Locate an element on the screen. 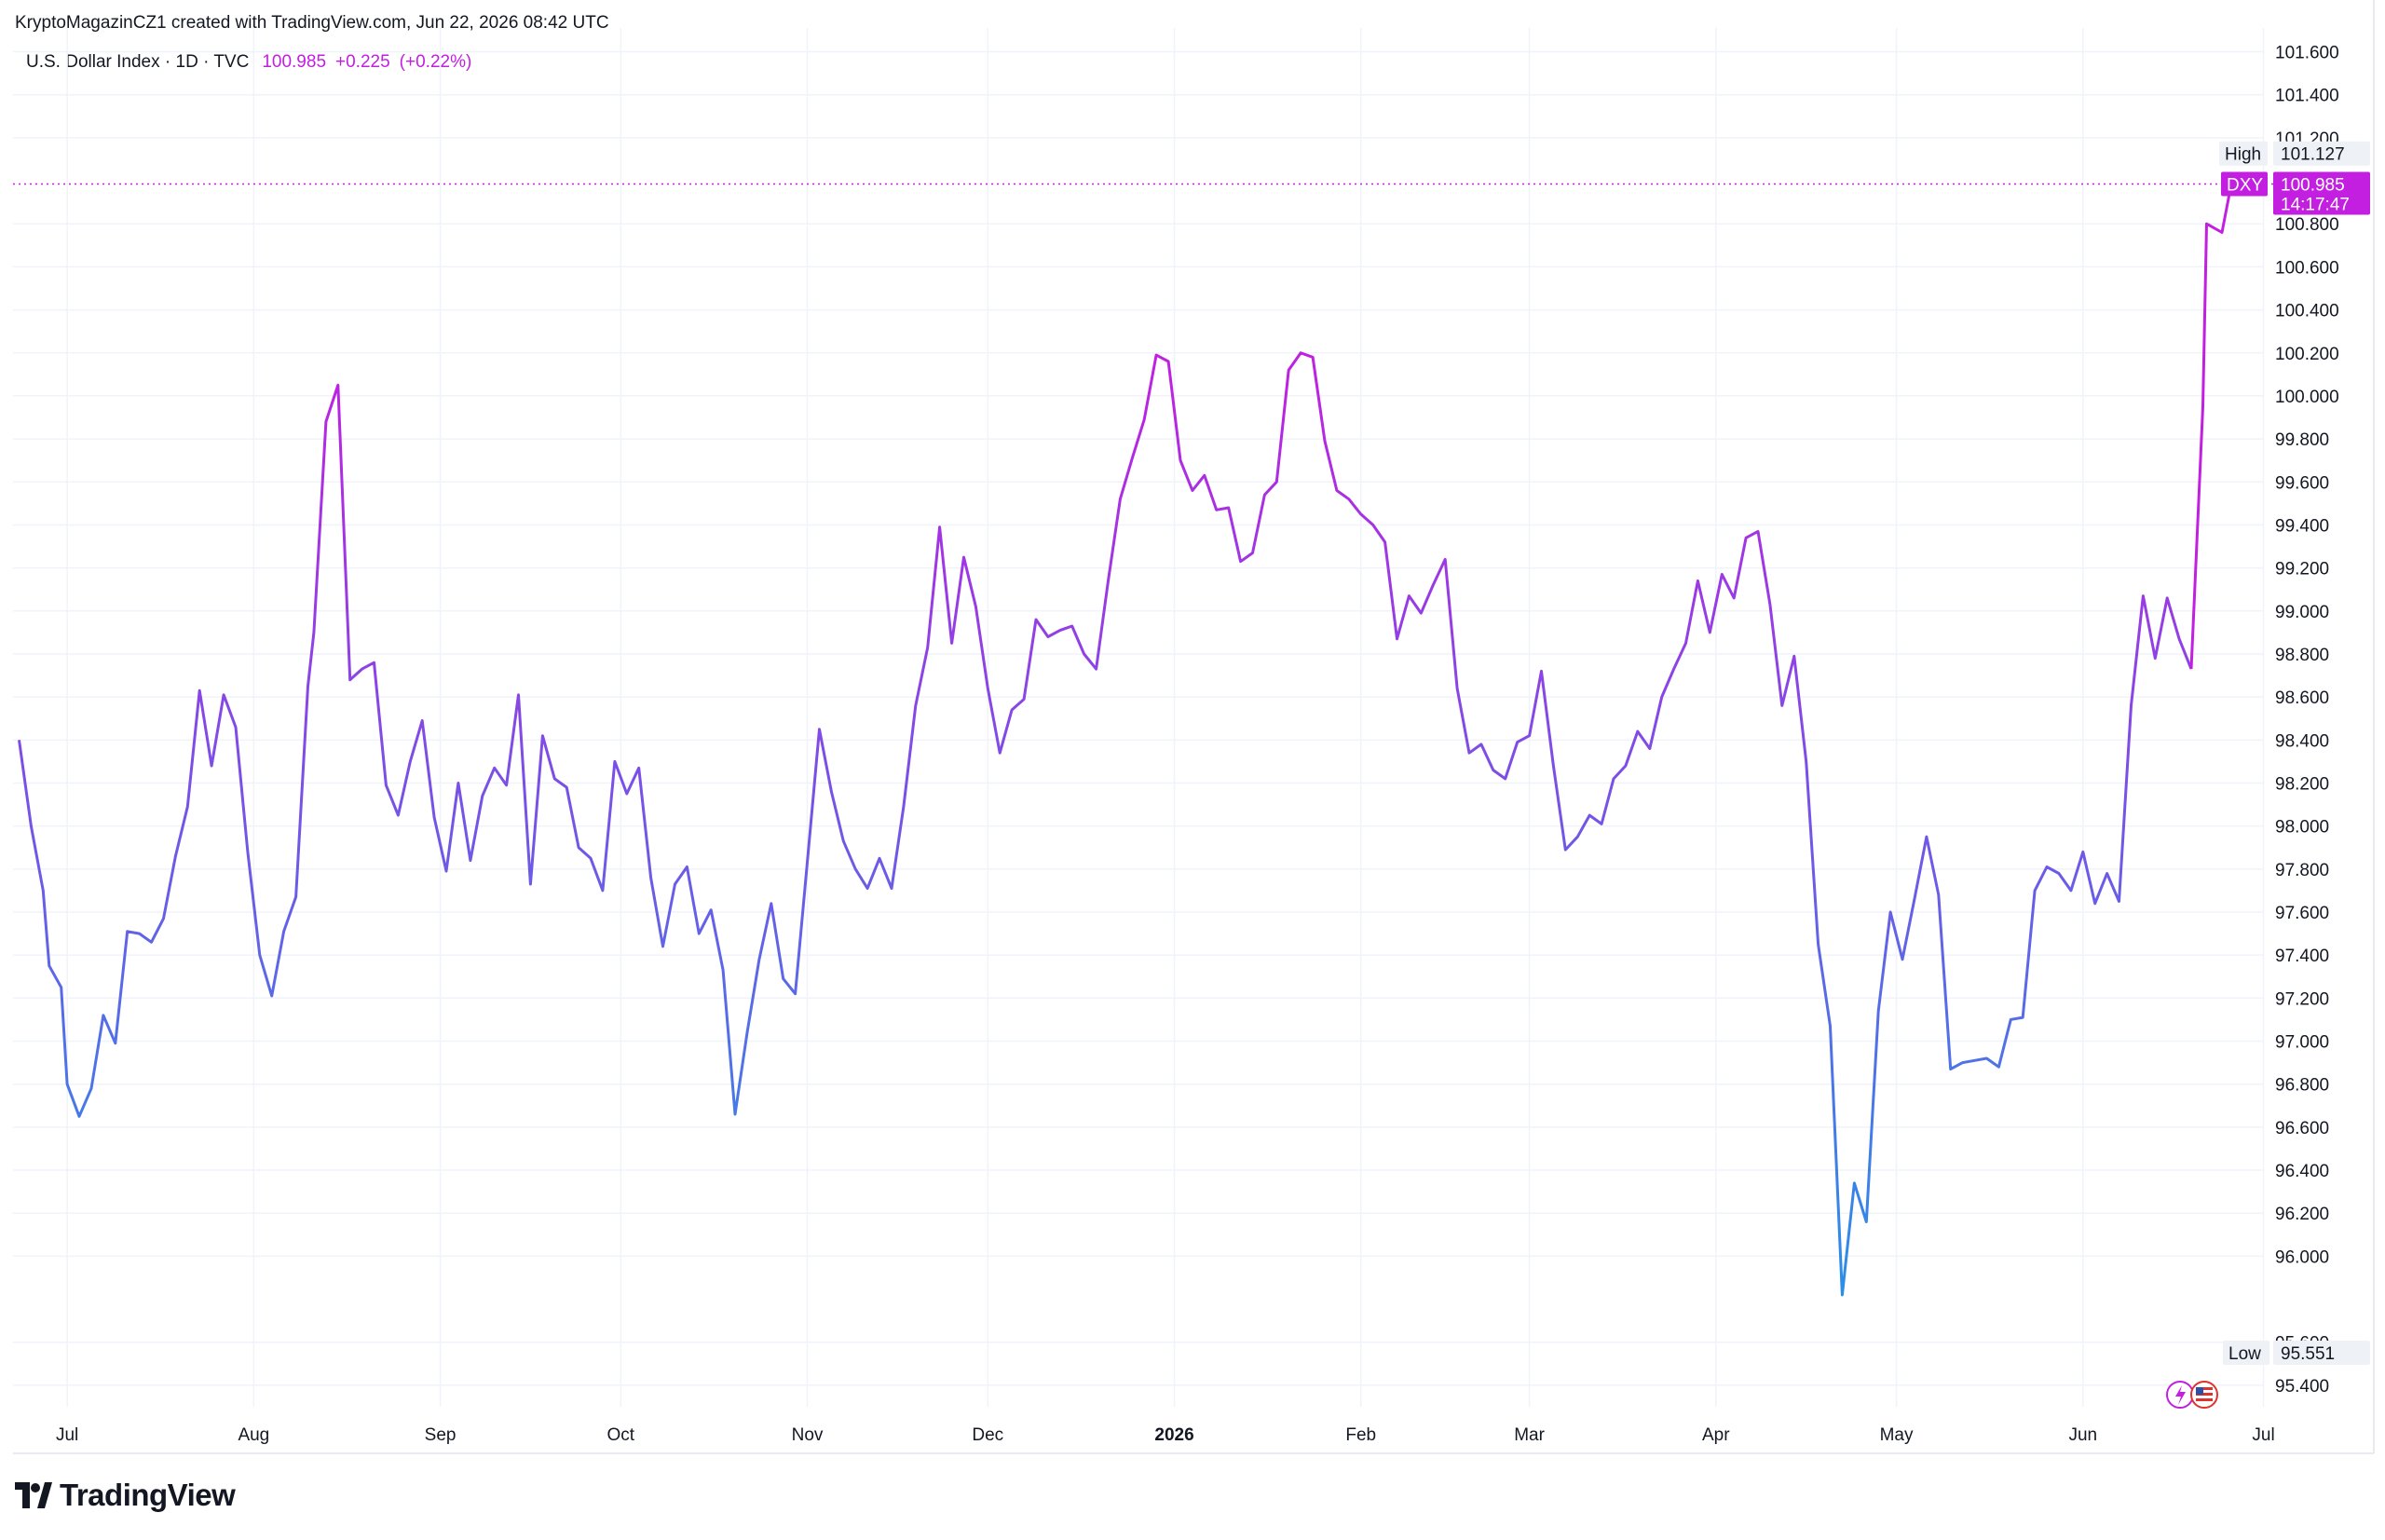 The width and height of the screenshot is (2385, 1540). y-tick-label: 96.800 is located at coordinates (2302, 1086).